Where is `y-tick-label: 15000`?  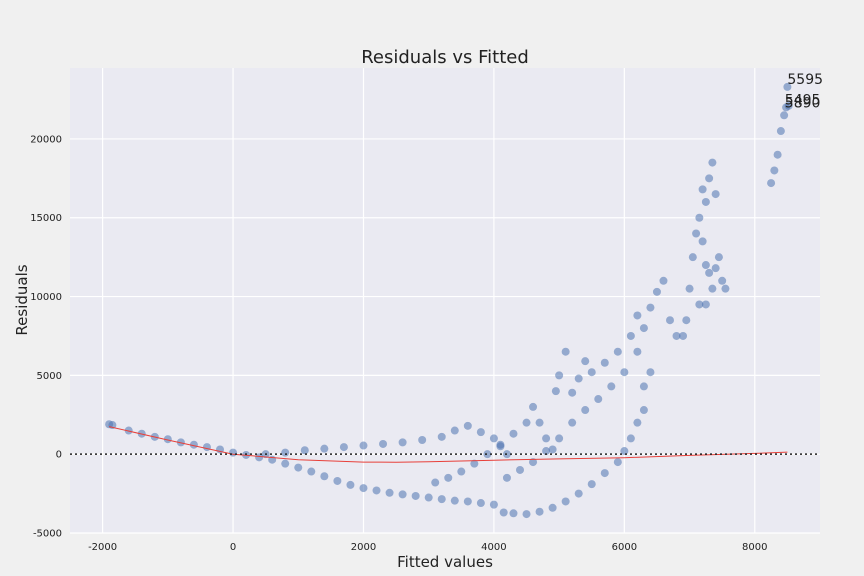
y-tick-label: 15000 is located at coordinates (46, 218).